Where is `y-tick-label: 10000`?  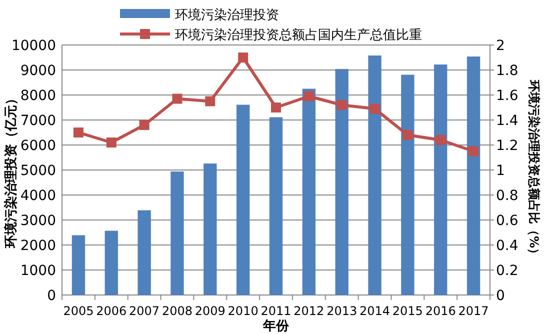 y-tick-label: 10000 is located at coordinates (33, 46).